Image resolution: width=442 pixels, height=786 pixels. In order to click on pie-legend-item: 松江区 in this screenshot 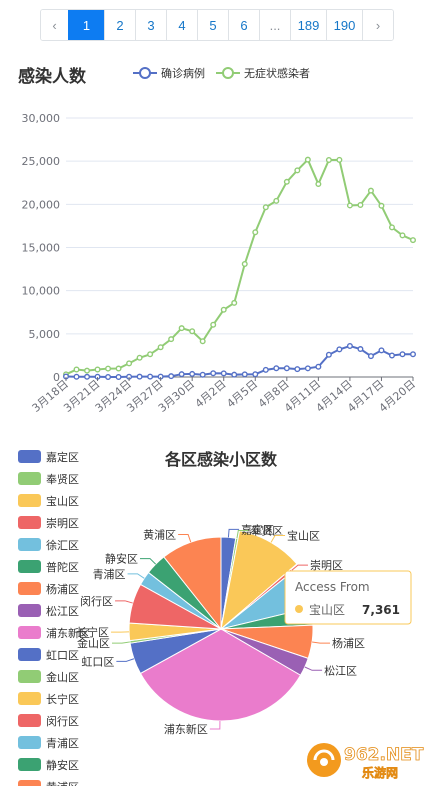, I will do `click(48, 611)`.